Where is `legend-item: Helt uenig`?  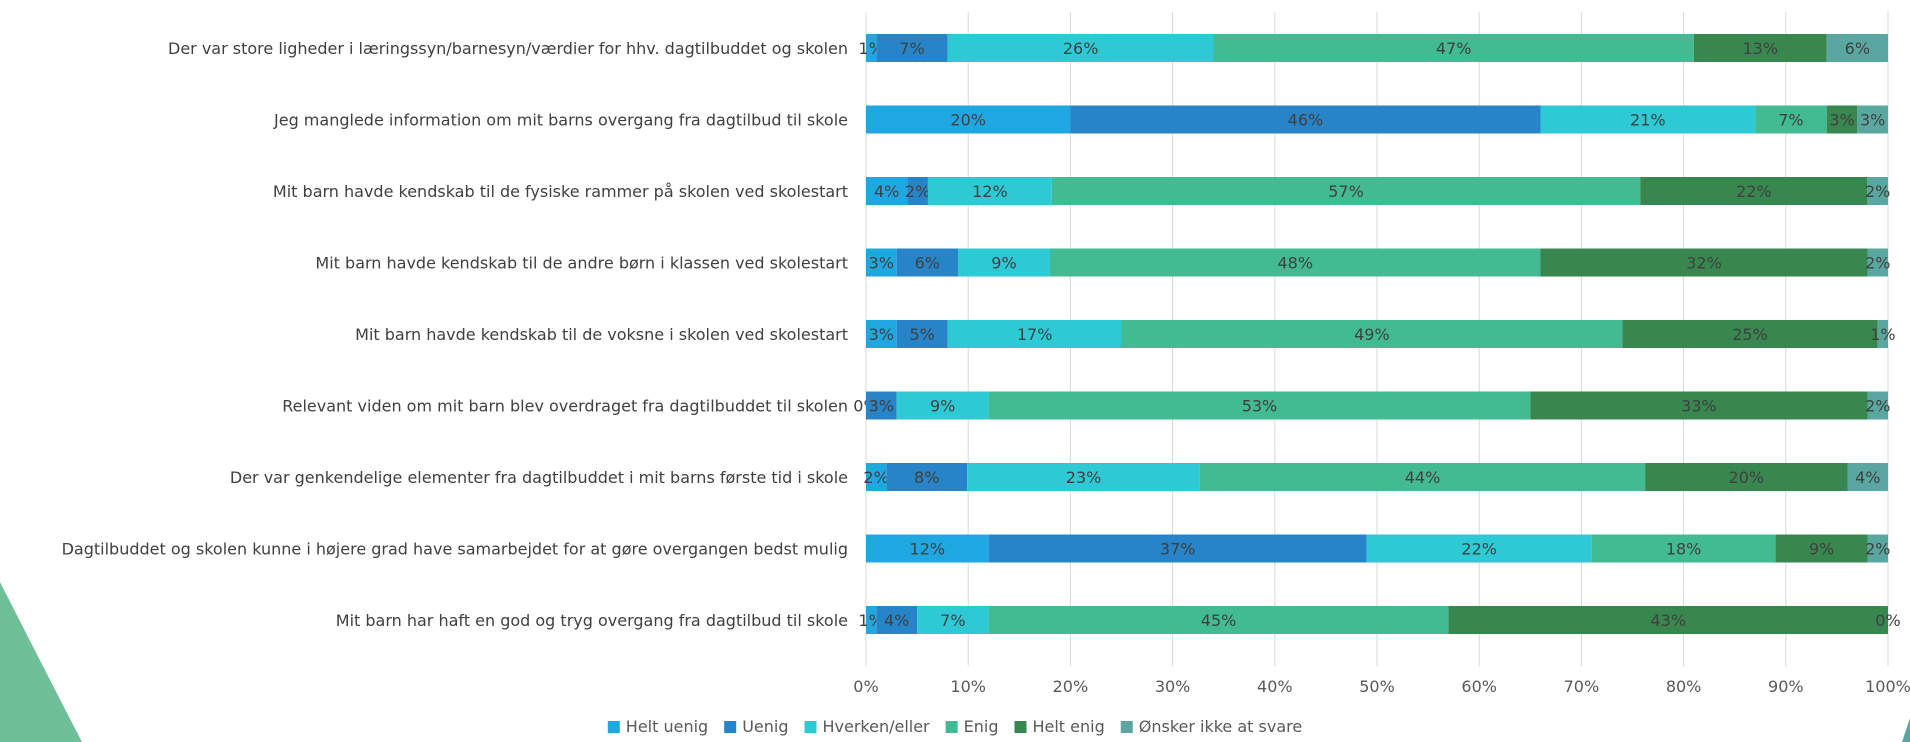 legend-item: Helt uenig is located at coordinates (657, 726).